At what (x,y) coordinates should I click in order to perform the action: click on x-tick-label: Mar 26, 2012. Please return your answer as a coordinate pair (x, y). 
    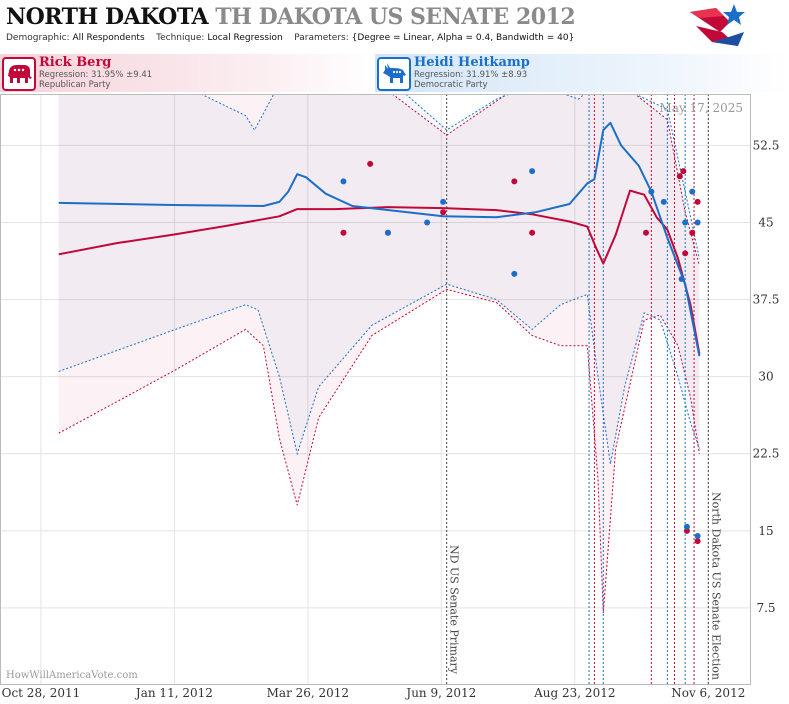
    Looking at the image, I should click on (308, 693).